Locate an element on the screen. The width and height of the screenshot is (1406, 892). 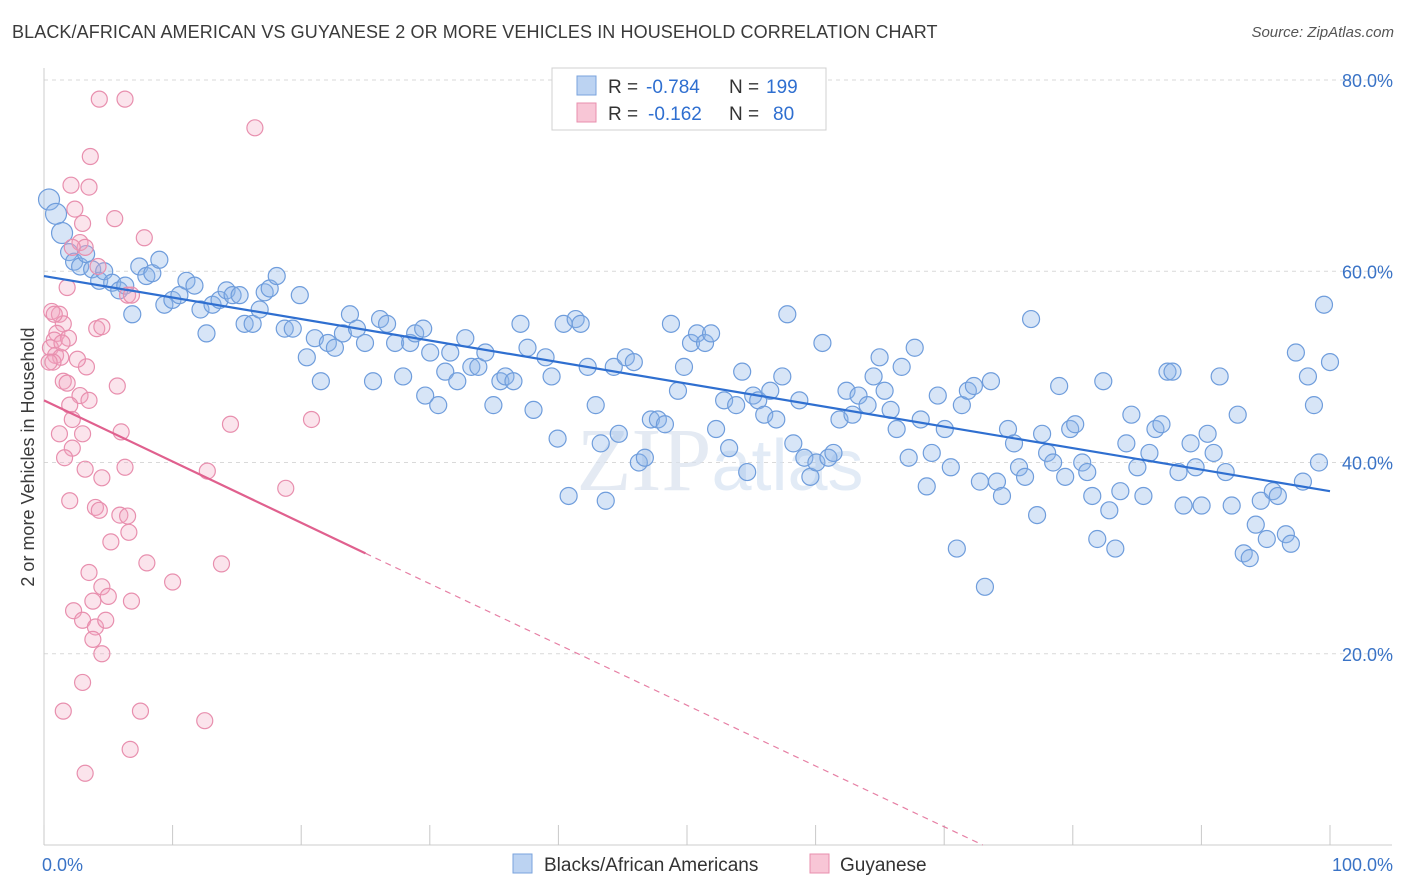
guyanese-trend-line is located at coordinates (204, 477).